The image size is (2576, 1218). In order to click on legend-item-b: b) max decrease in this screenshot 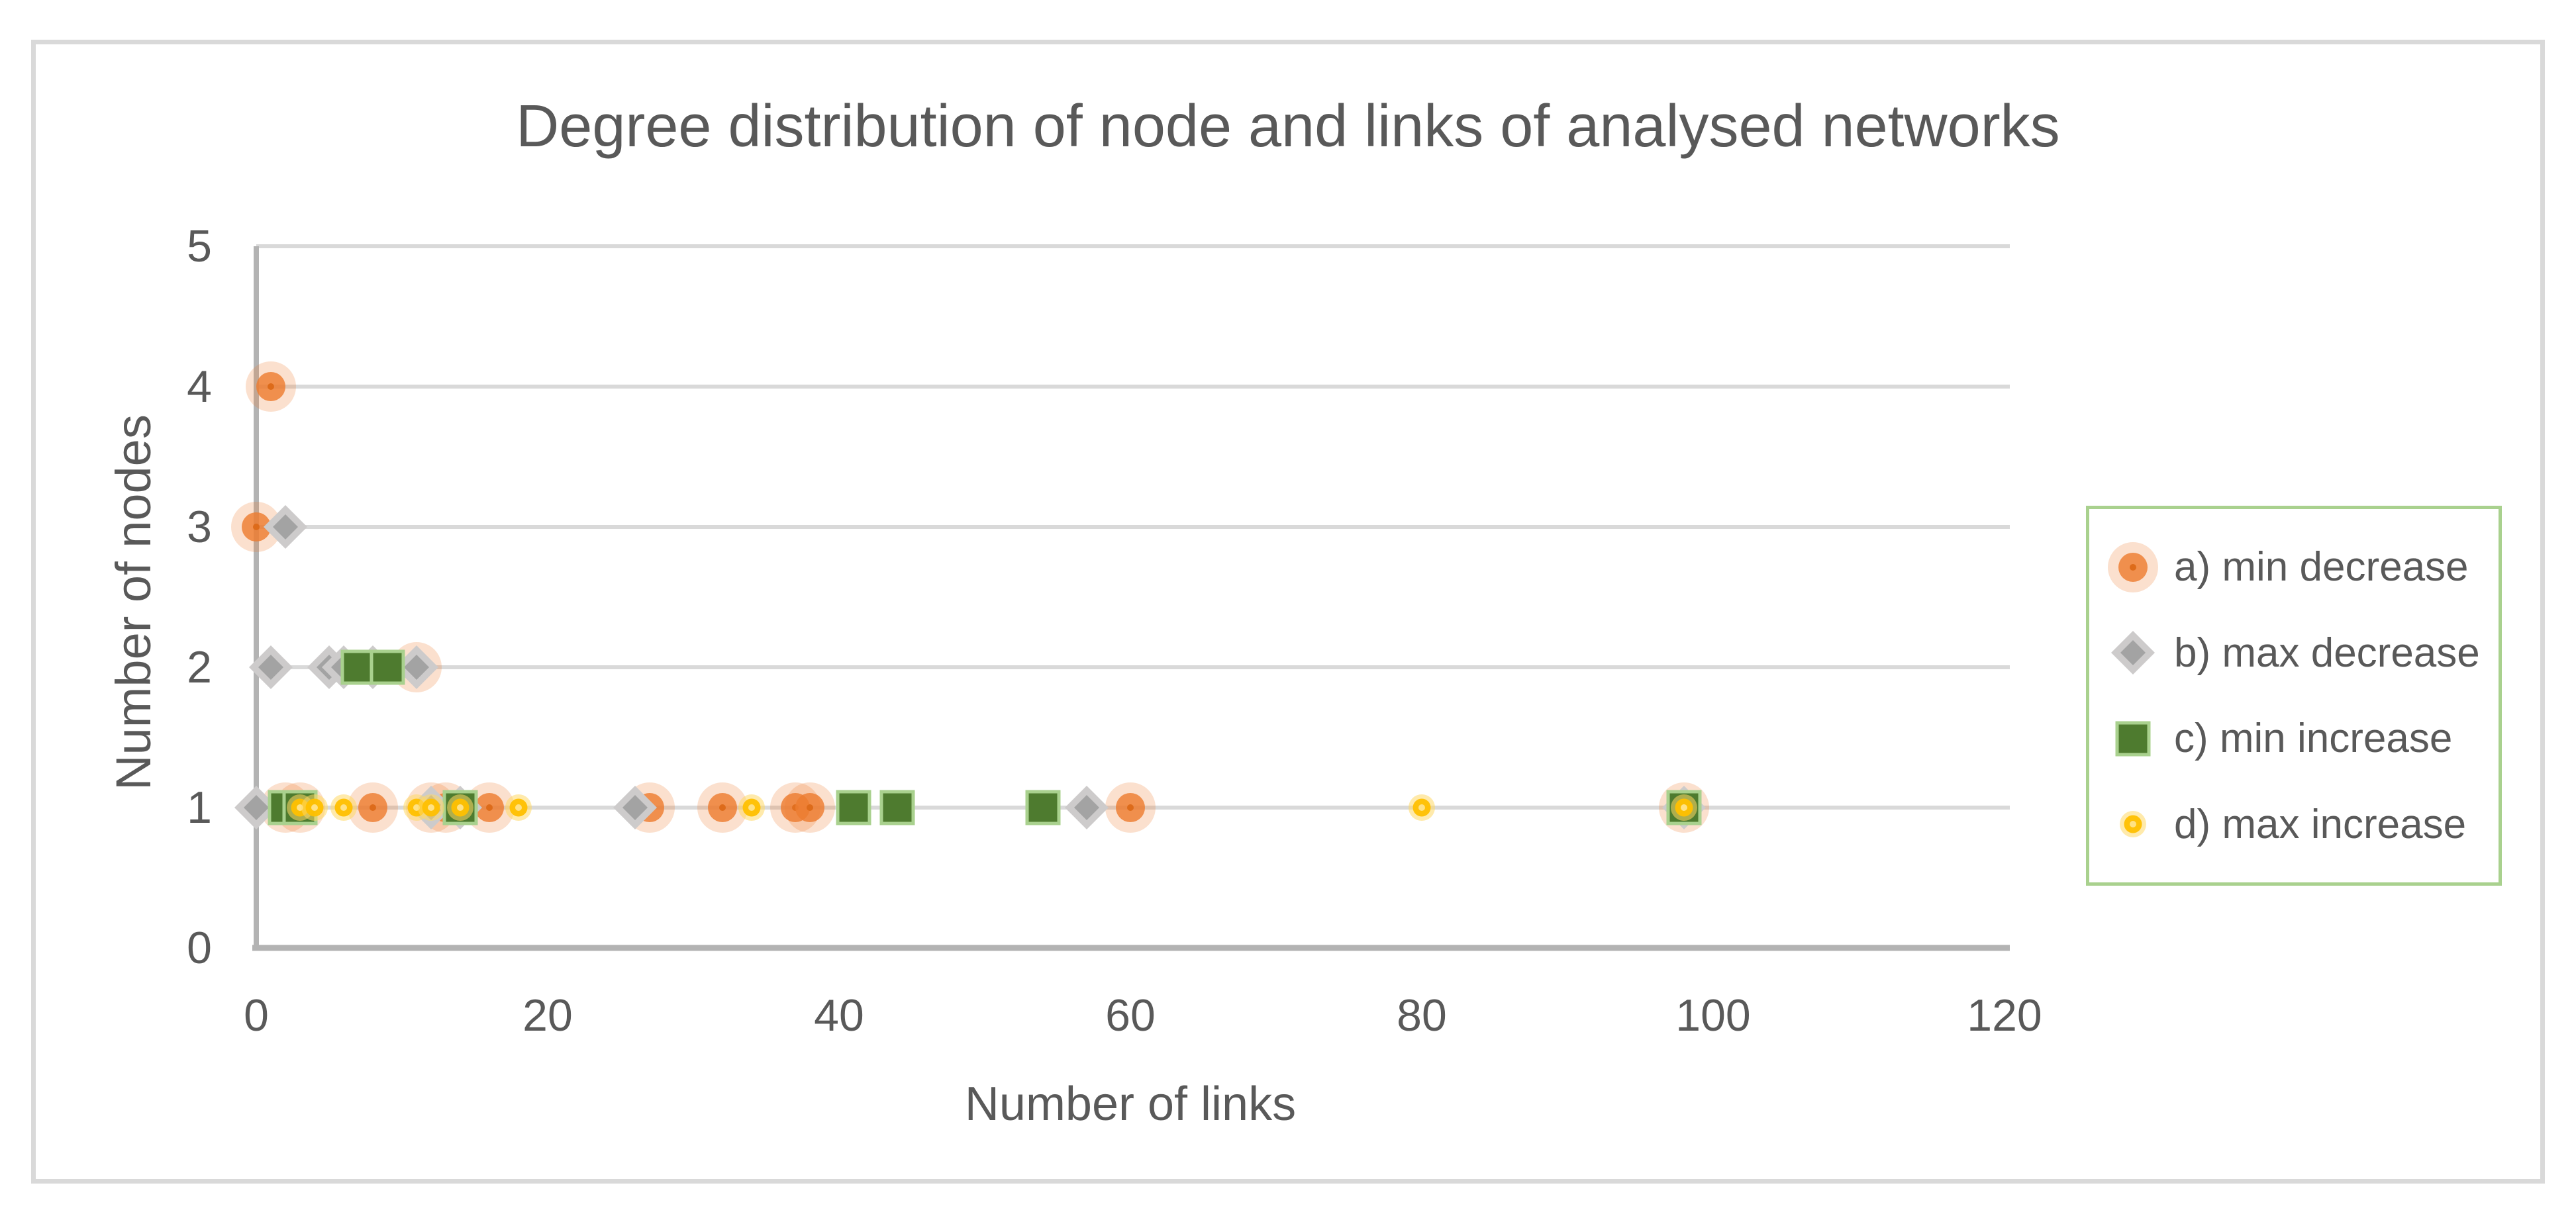, I will do `click(2300, 652)`.